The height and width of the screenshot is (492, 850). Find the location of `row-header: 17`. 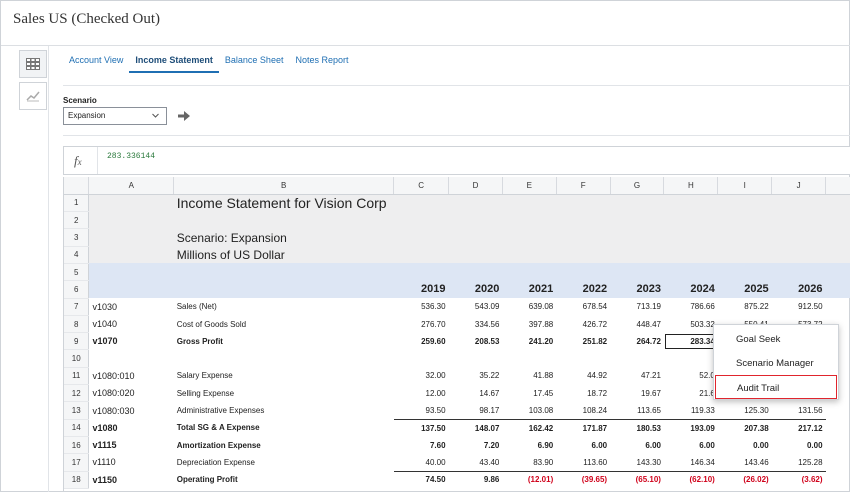

row-header: 17 is located at coordinates (77, 462).